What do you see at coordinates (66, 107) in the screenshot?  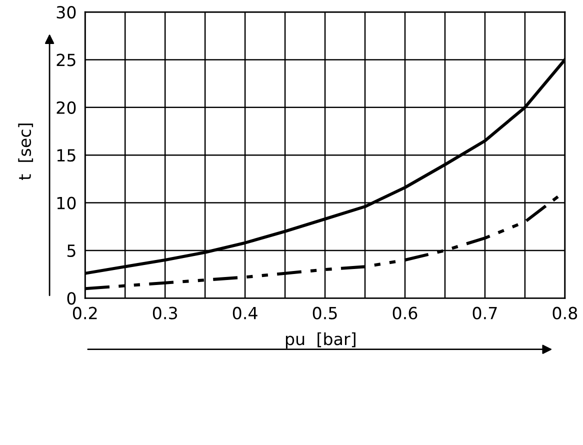 I see `y-tick-label: 20` at bounding box center [66, 107].